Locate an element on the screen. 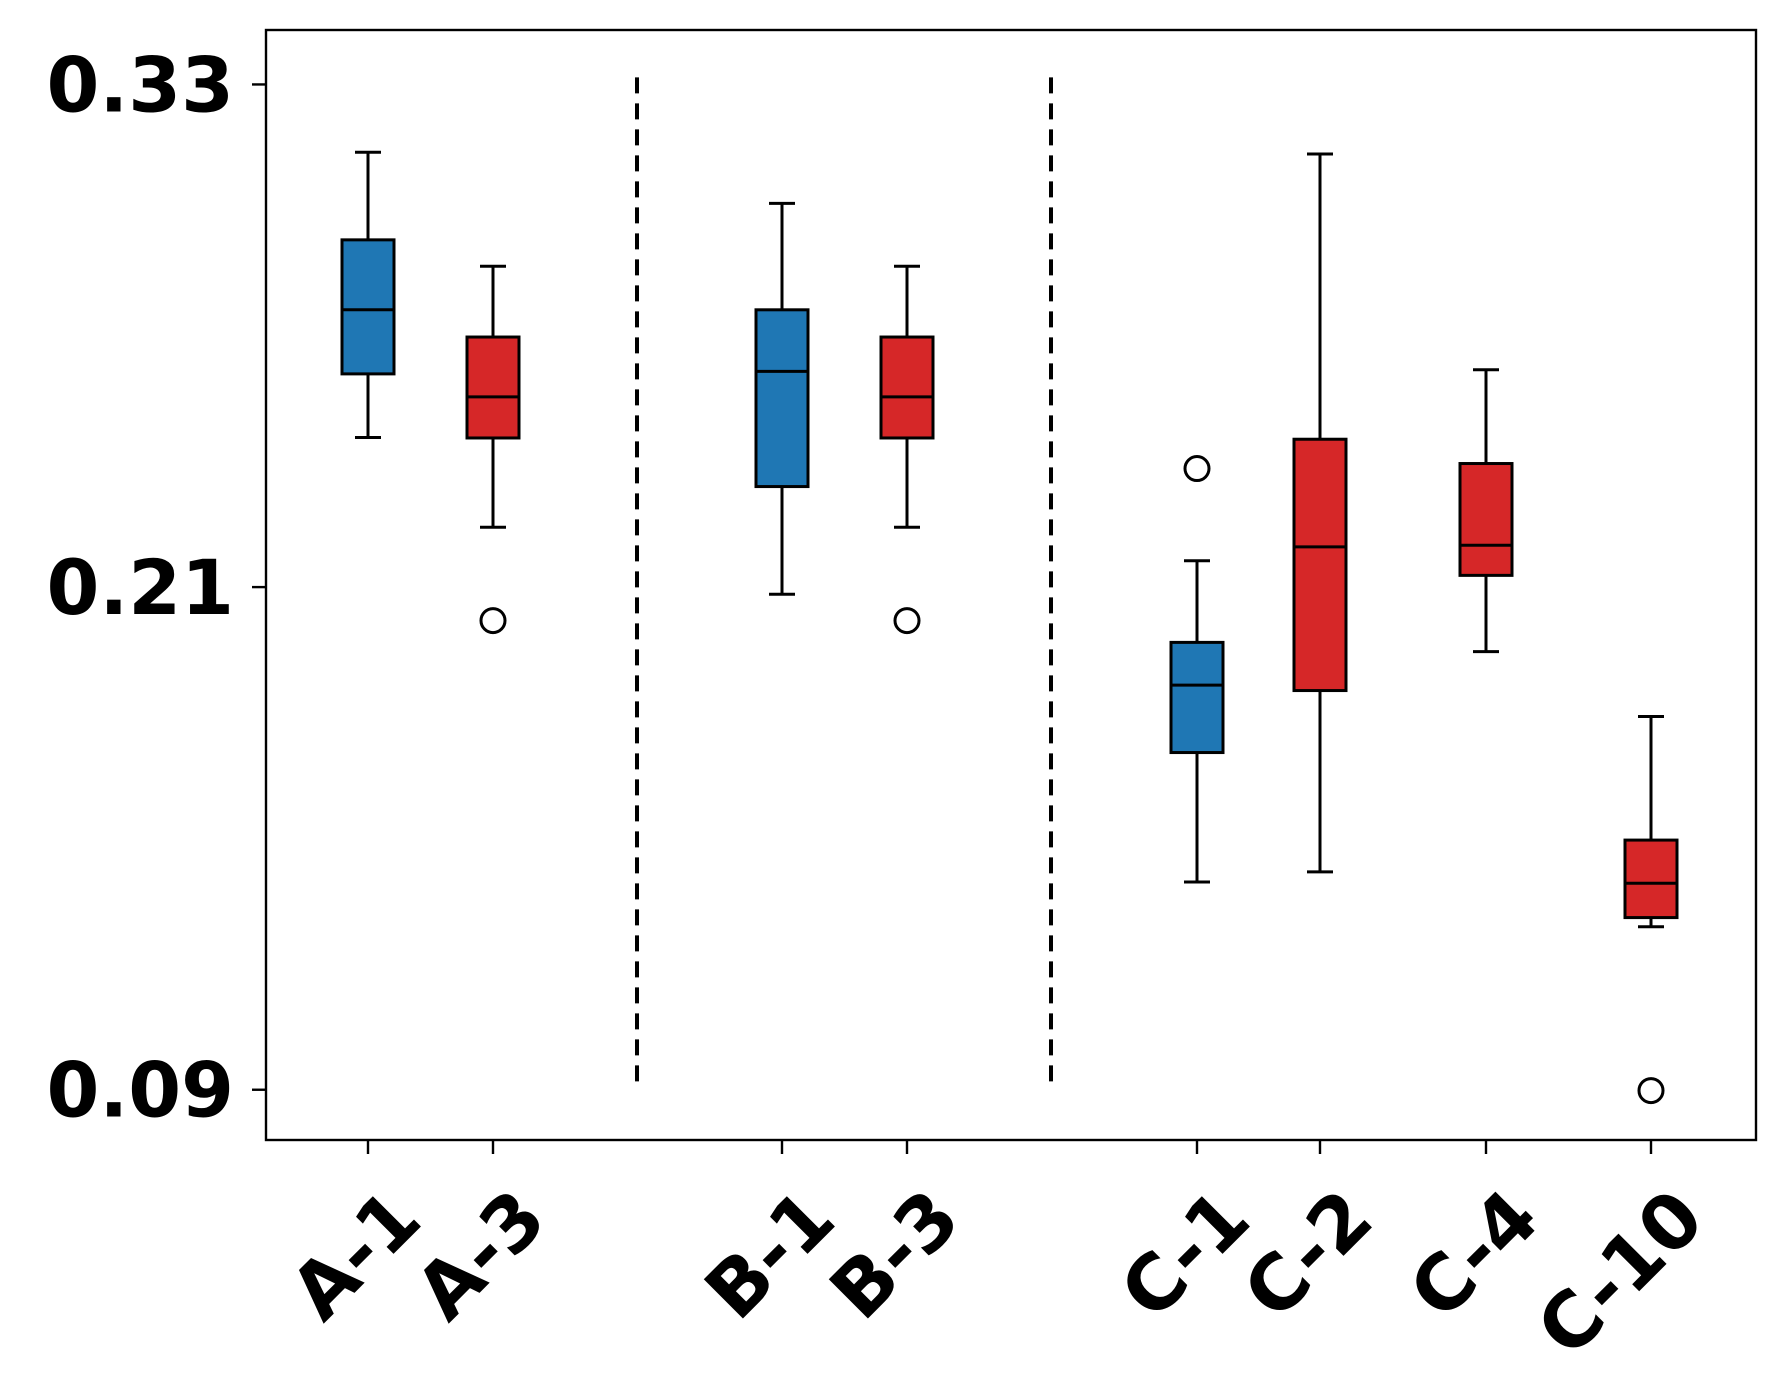 The width and height of the screenshot is (1787, 1397). y-tick-label: 0.09 is located at coordinates (140, 1090).